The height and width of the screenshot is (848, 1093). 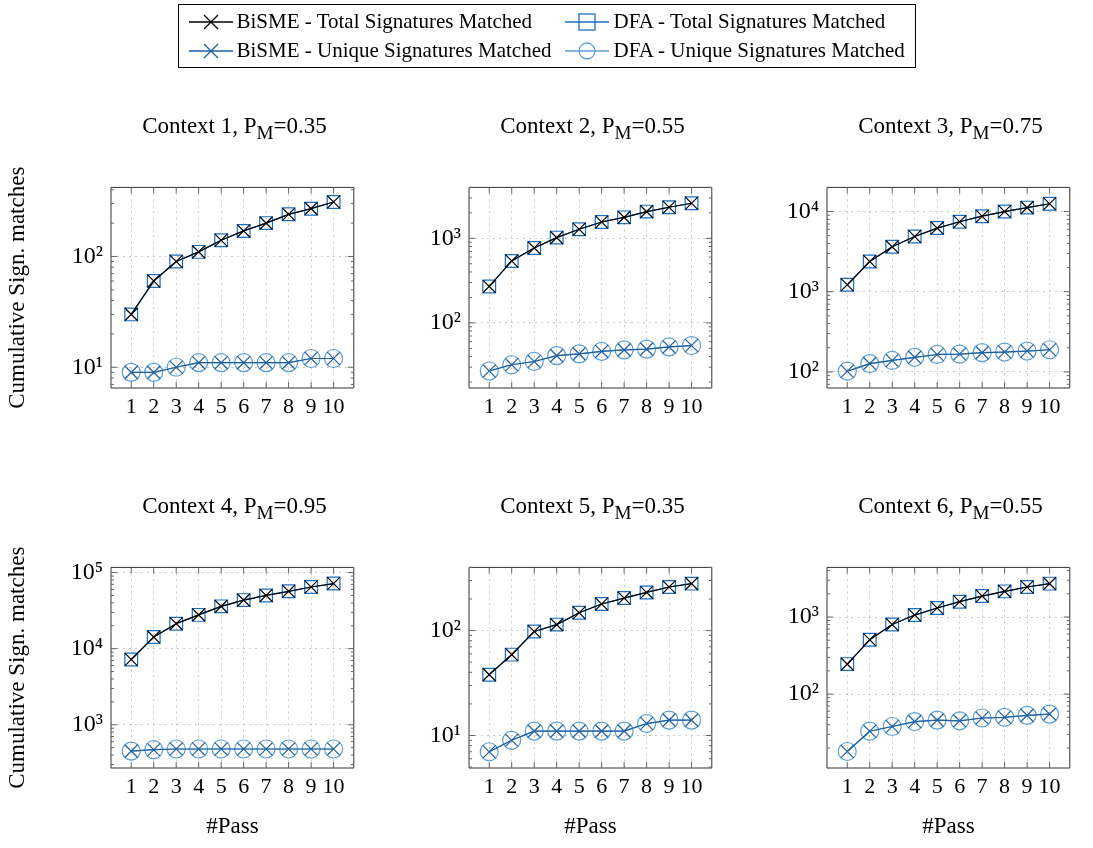 What do you see at coordinates (234, 128) in the screenshot?
I see `chart-title: Context 1, P$_{M}$=0.35` at bounding box center [234, 128].